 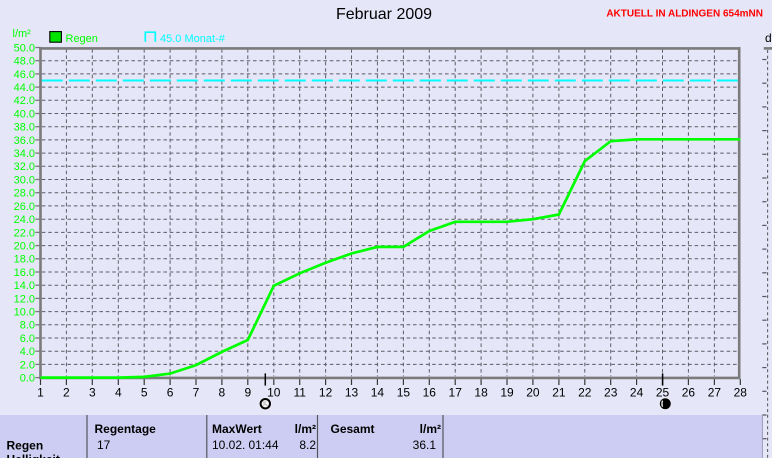 What do you see at coordinates (24, 88) in the screenshot?
I see `svg-text: 44.0` at bounding box center [24, 88].